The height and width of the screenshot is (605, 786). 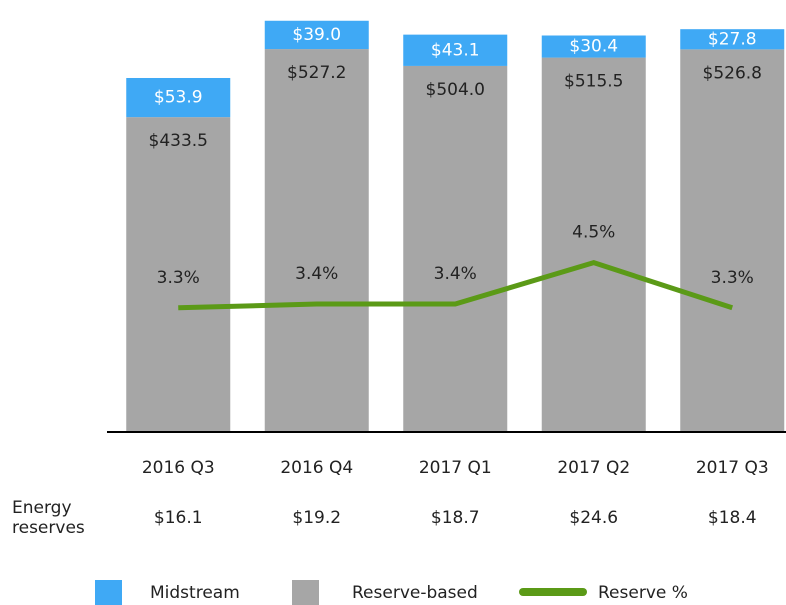 I want to click on legend-label: Reserve-based, so click(x=415, y=593).